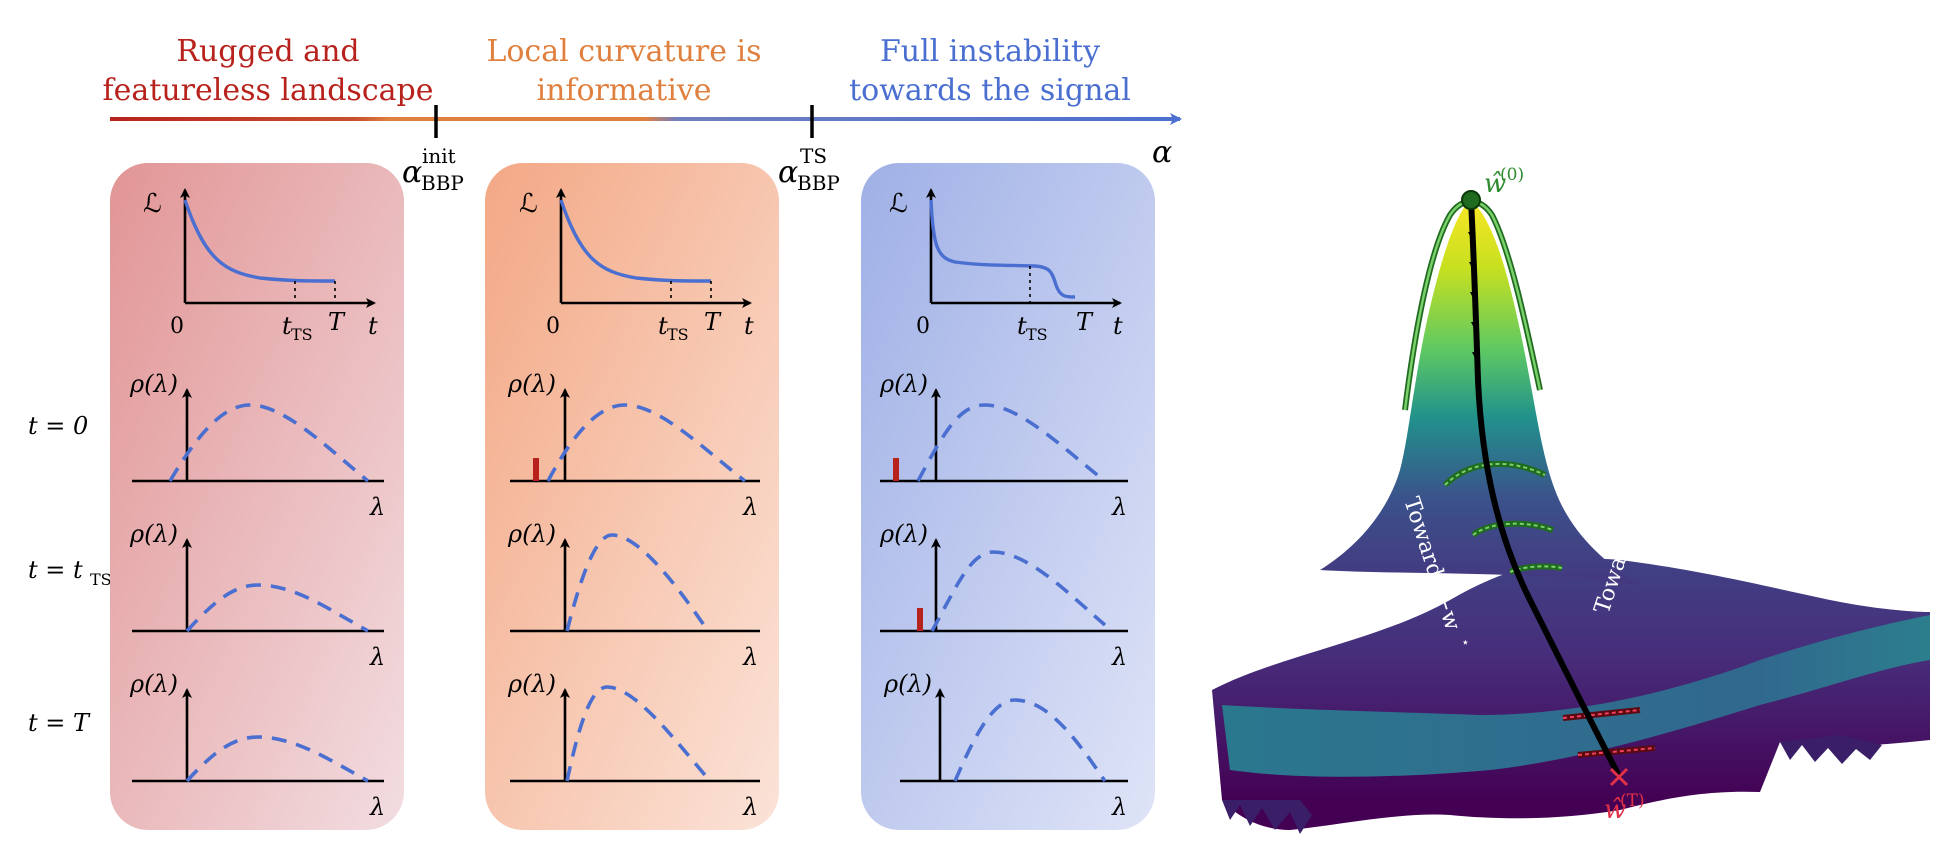 Image resolution: width=1936 pixels, height=848 pixels. What do you see at coordinates (903, 384) in the screenshot?
I see `spectrum-ylabel-3-t0: ρ(λ)` at bounding box center [903, 384].